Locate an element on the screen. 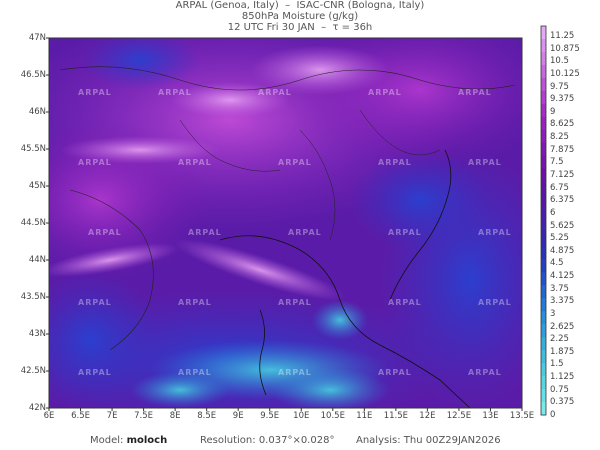 Image resolution: width=600 pixels, height=450 pixels. footer-resolution: Resolution: 0.037°×0.028° is located at coordinates (267, 440).